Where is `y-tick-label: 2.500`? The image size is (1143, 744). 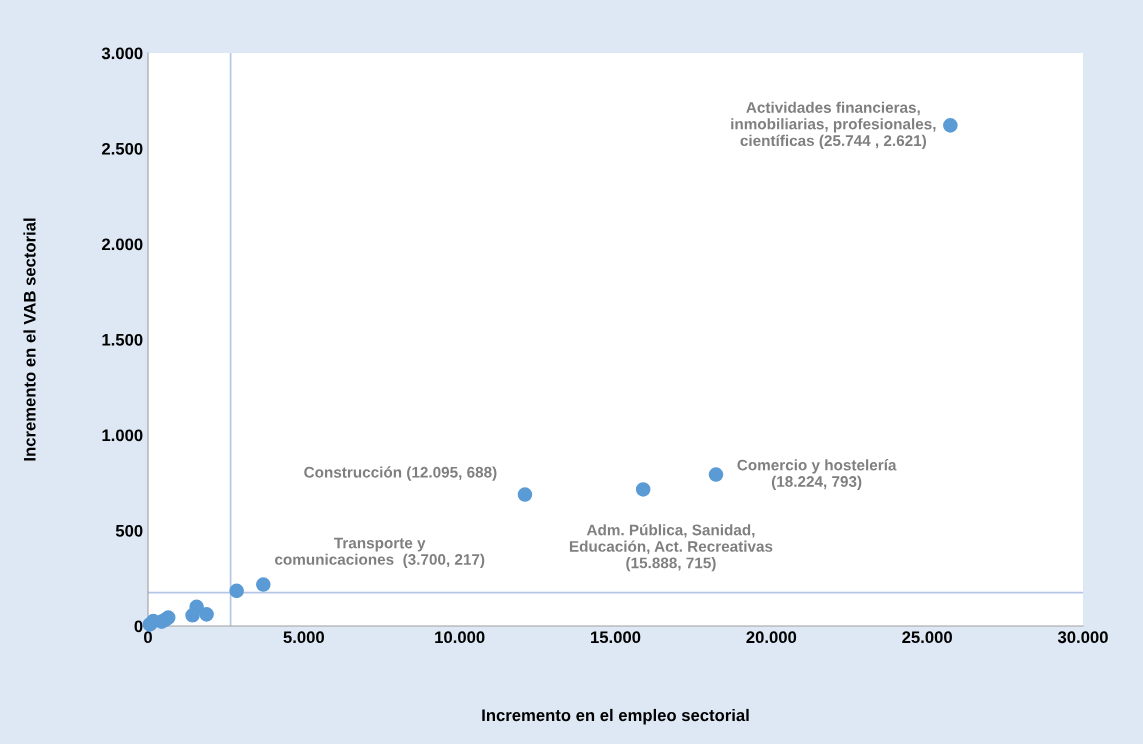 y-tick-label: 2.500 is located at coordinates (122, 148).